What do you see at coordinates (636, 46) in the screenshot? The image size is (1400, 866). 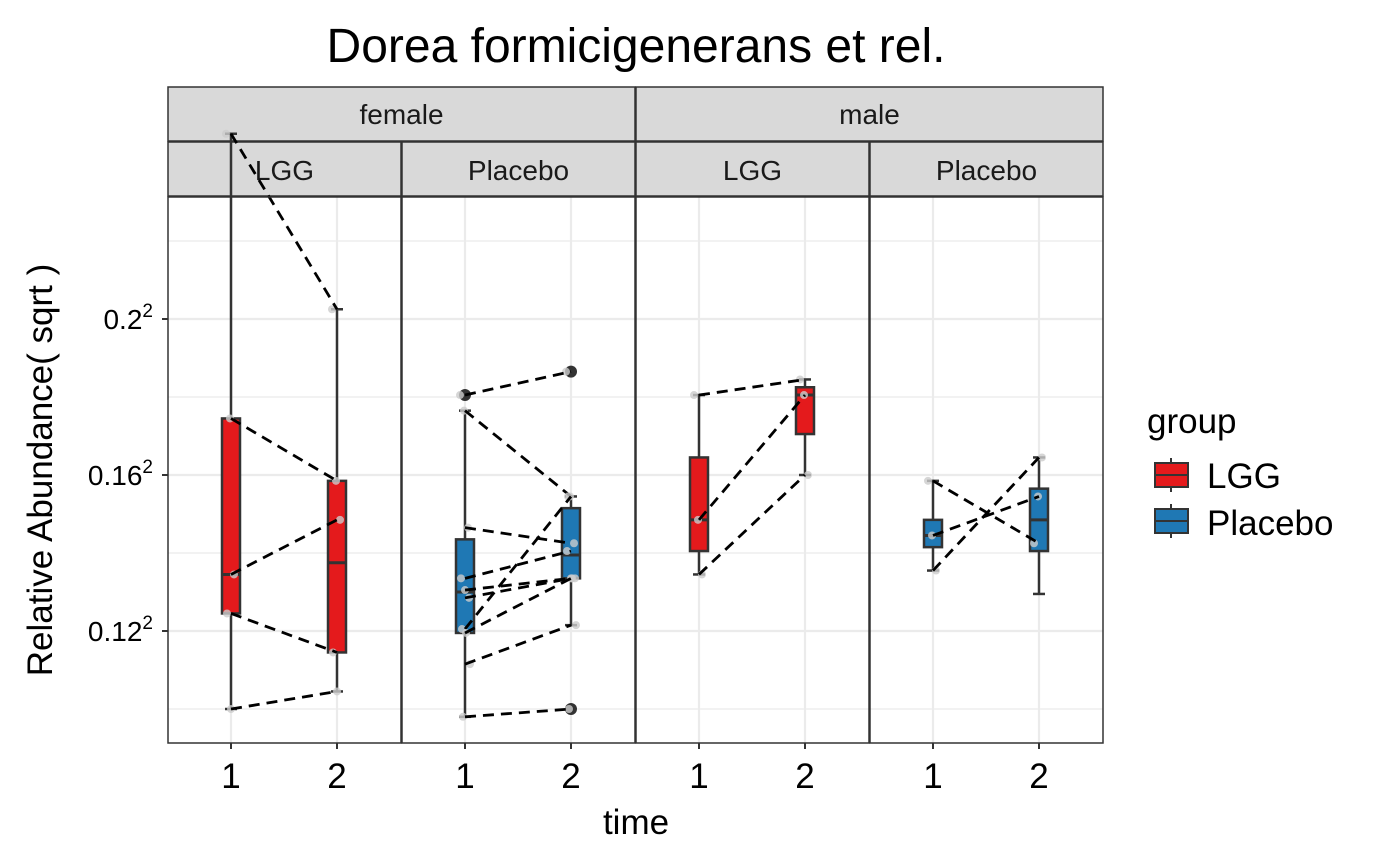 I see `chart-title: Dorea formicigenerans et rel.` at bounding box center [636, 46].